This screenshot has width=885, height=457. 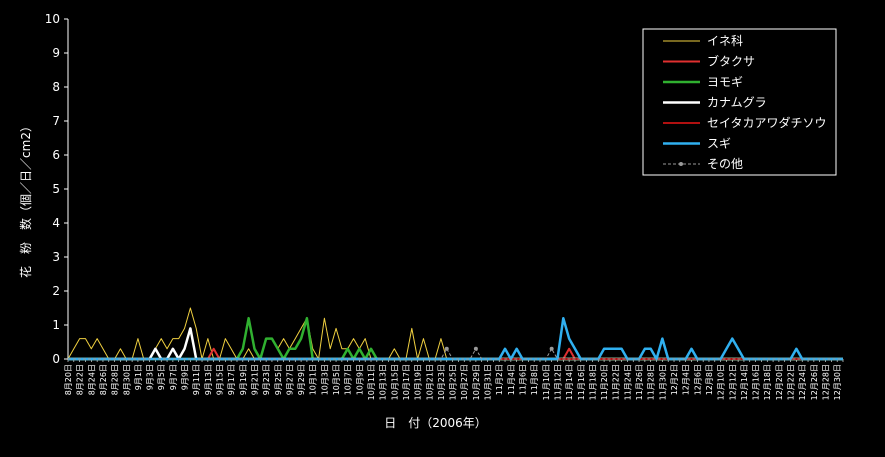 What do you see at coordinates (231, 379) in the screenshot?
I see `x-tick-label: 9月17日` at bounding box center [231, 379].